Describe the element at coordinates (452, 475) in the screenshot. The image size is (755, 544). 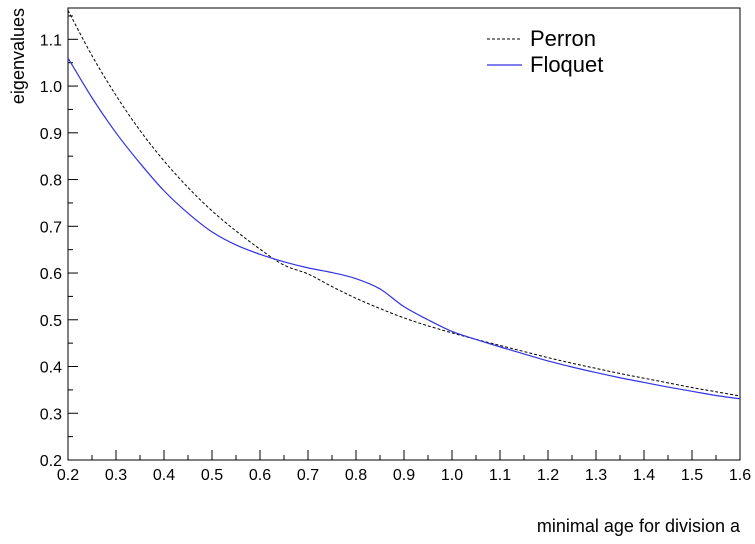
I see `x-tick-label: 1.0` at that location.